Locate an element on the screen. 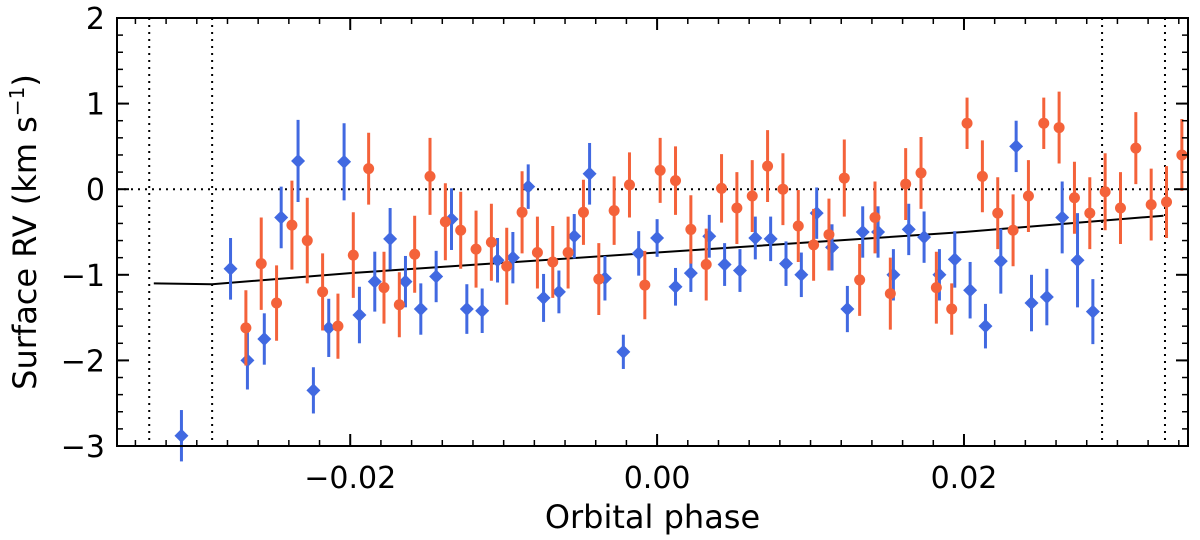  y-tick-label: −3 is located at coordinates (83, 447).